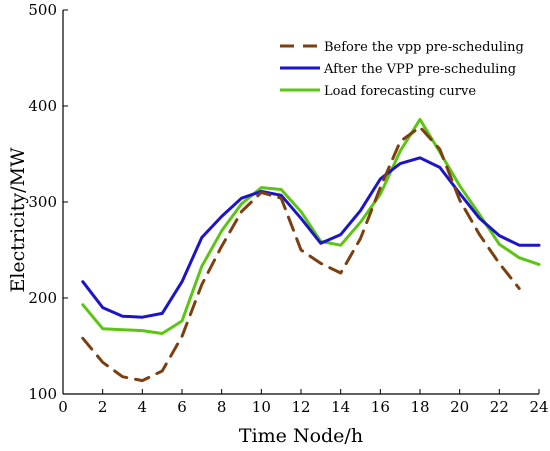 The height and width of the screenshot is (451, 550). What do you see at coordinates (340, 407) in the screenshot?
I see `x-tick-label: 14` at bounding box center [340, 407].